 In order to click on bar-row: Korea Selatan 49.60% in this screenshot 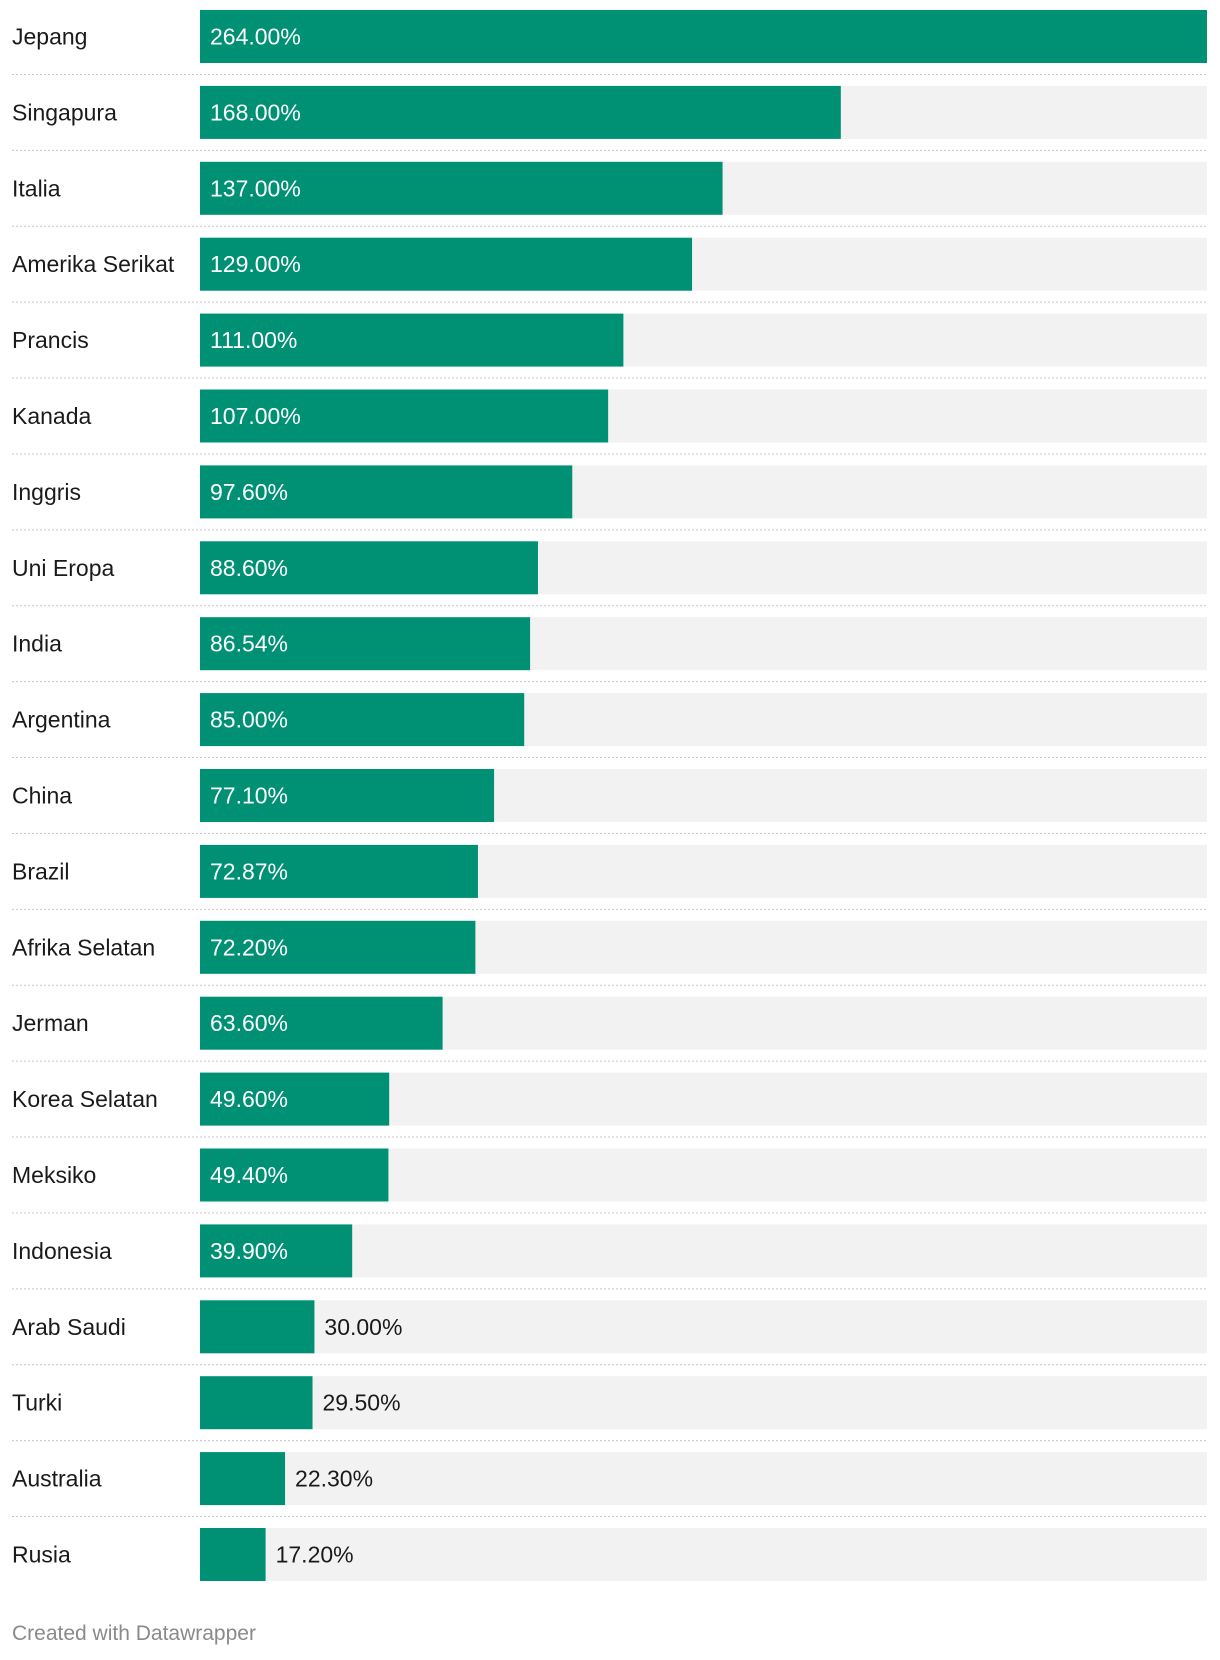, I will do `click(609, 1105)`.